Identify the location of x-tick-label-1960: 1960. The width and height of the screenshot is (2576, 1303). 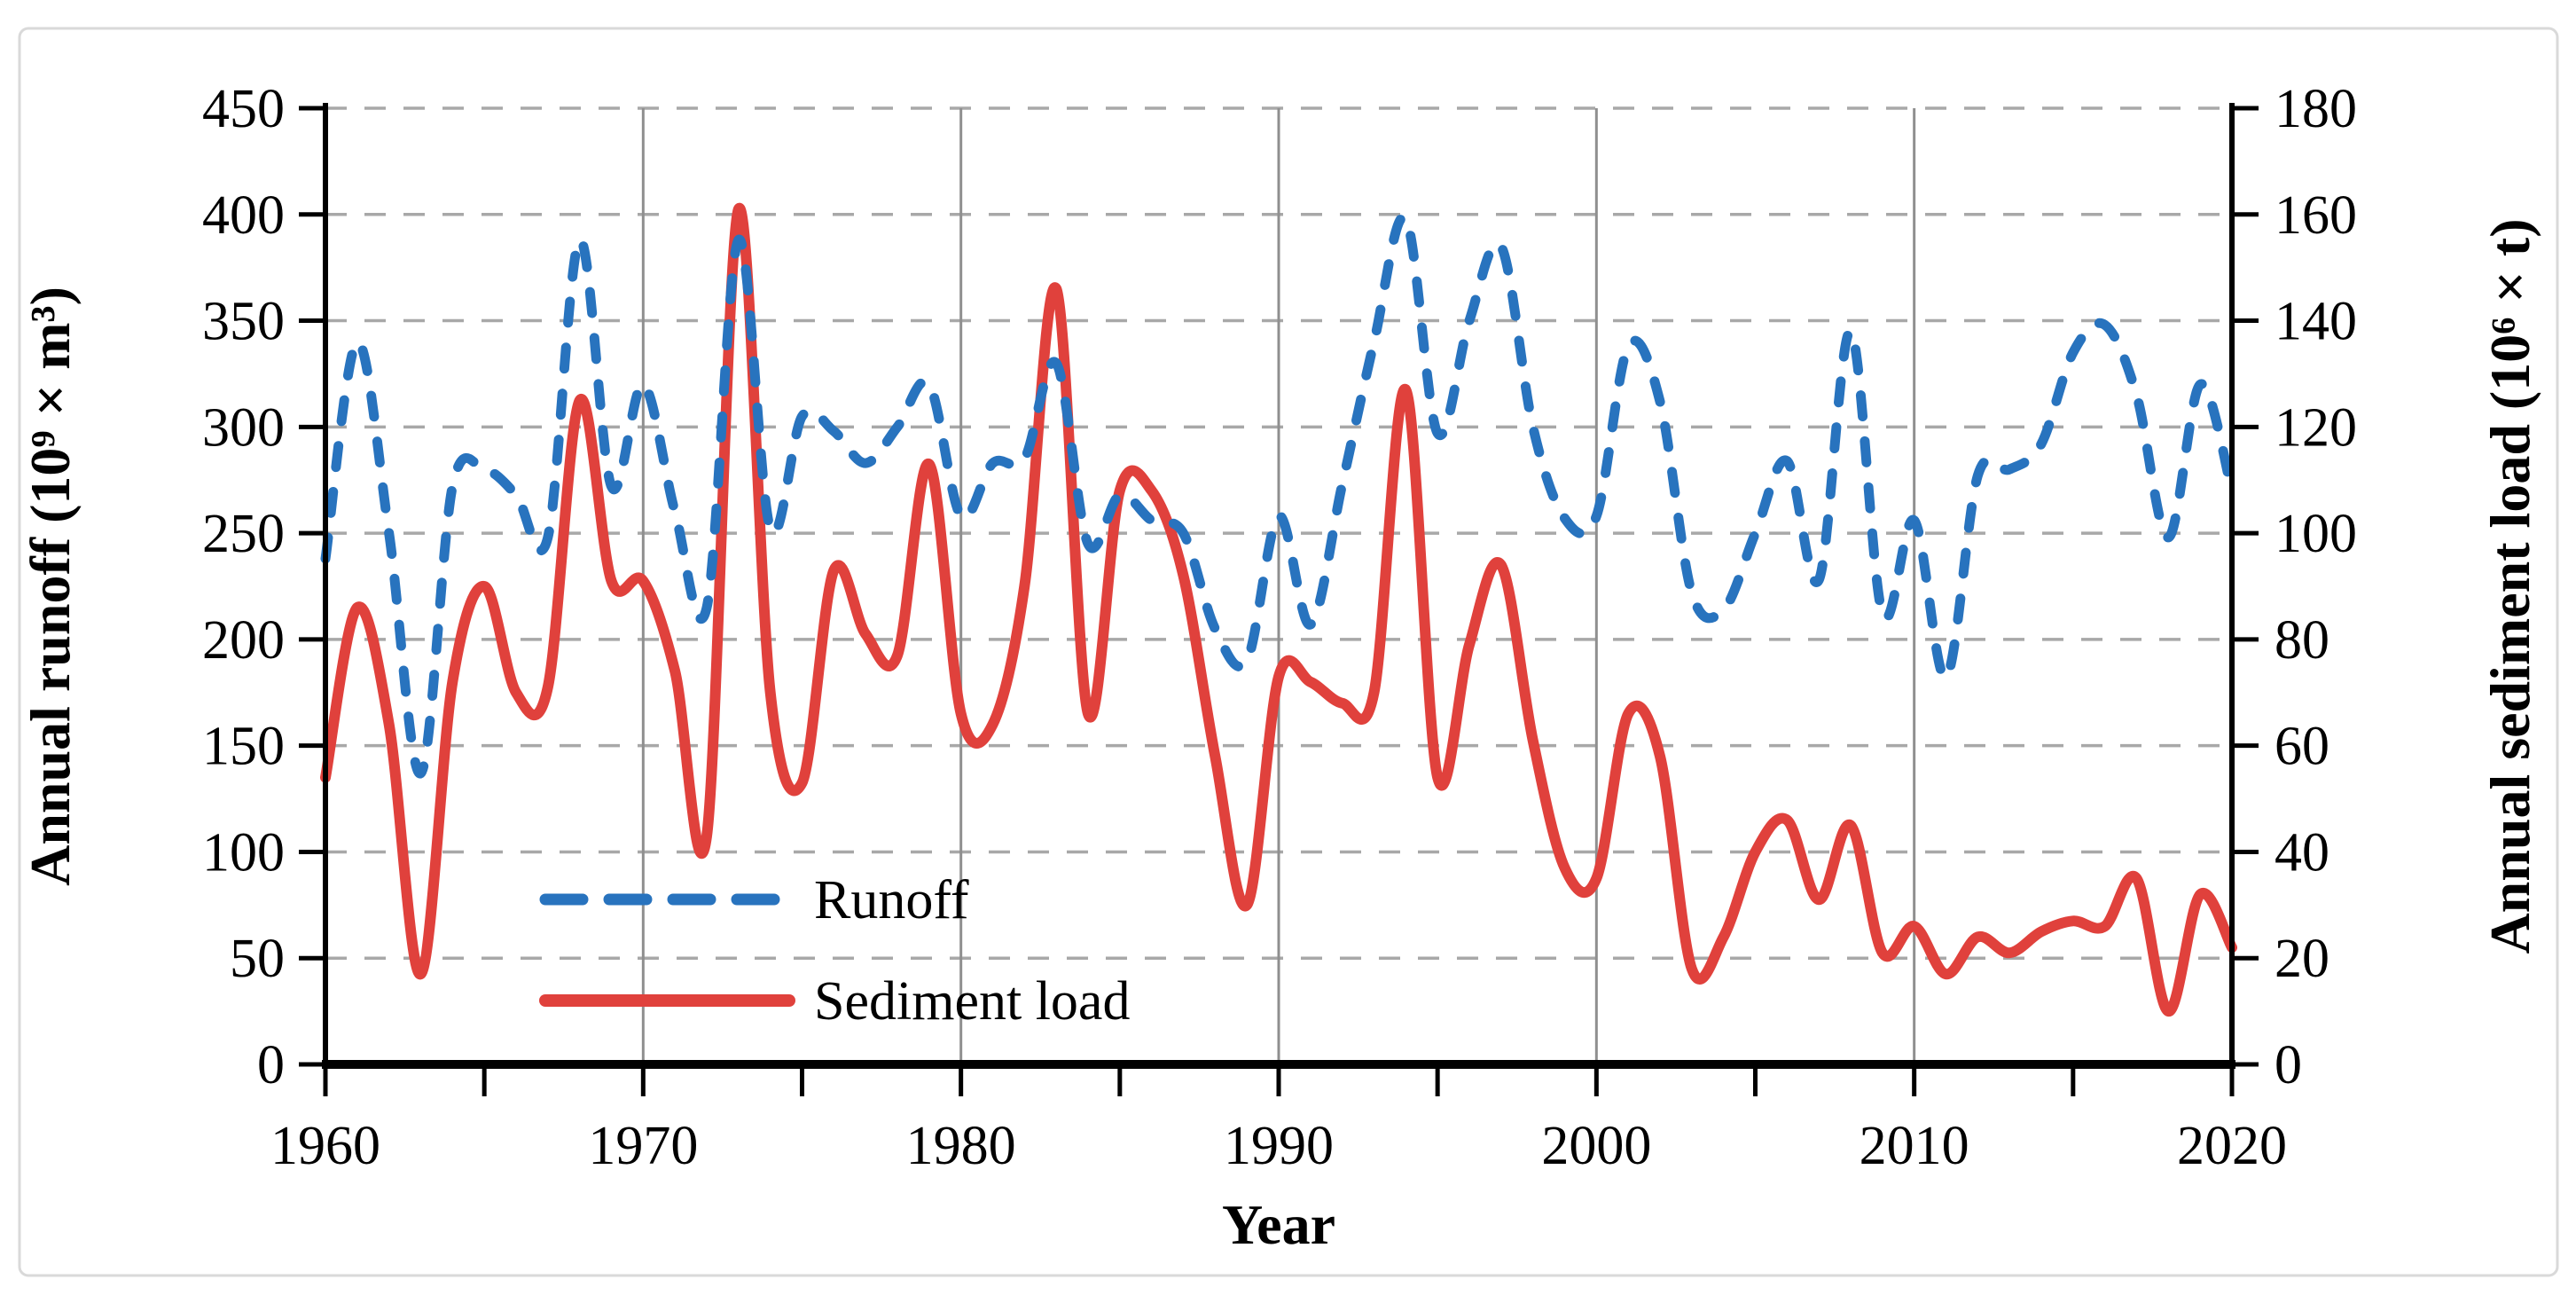
(325, 1146).